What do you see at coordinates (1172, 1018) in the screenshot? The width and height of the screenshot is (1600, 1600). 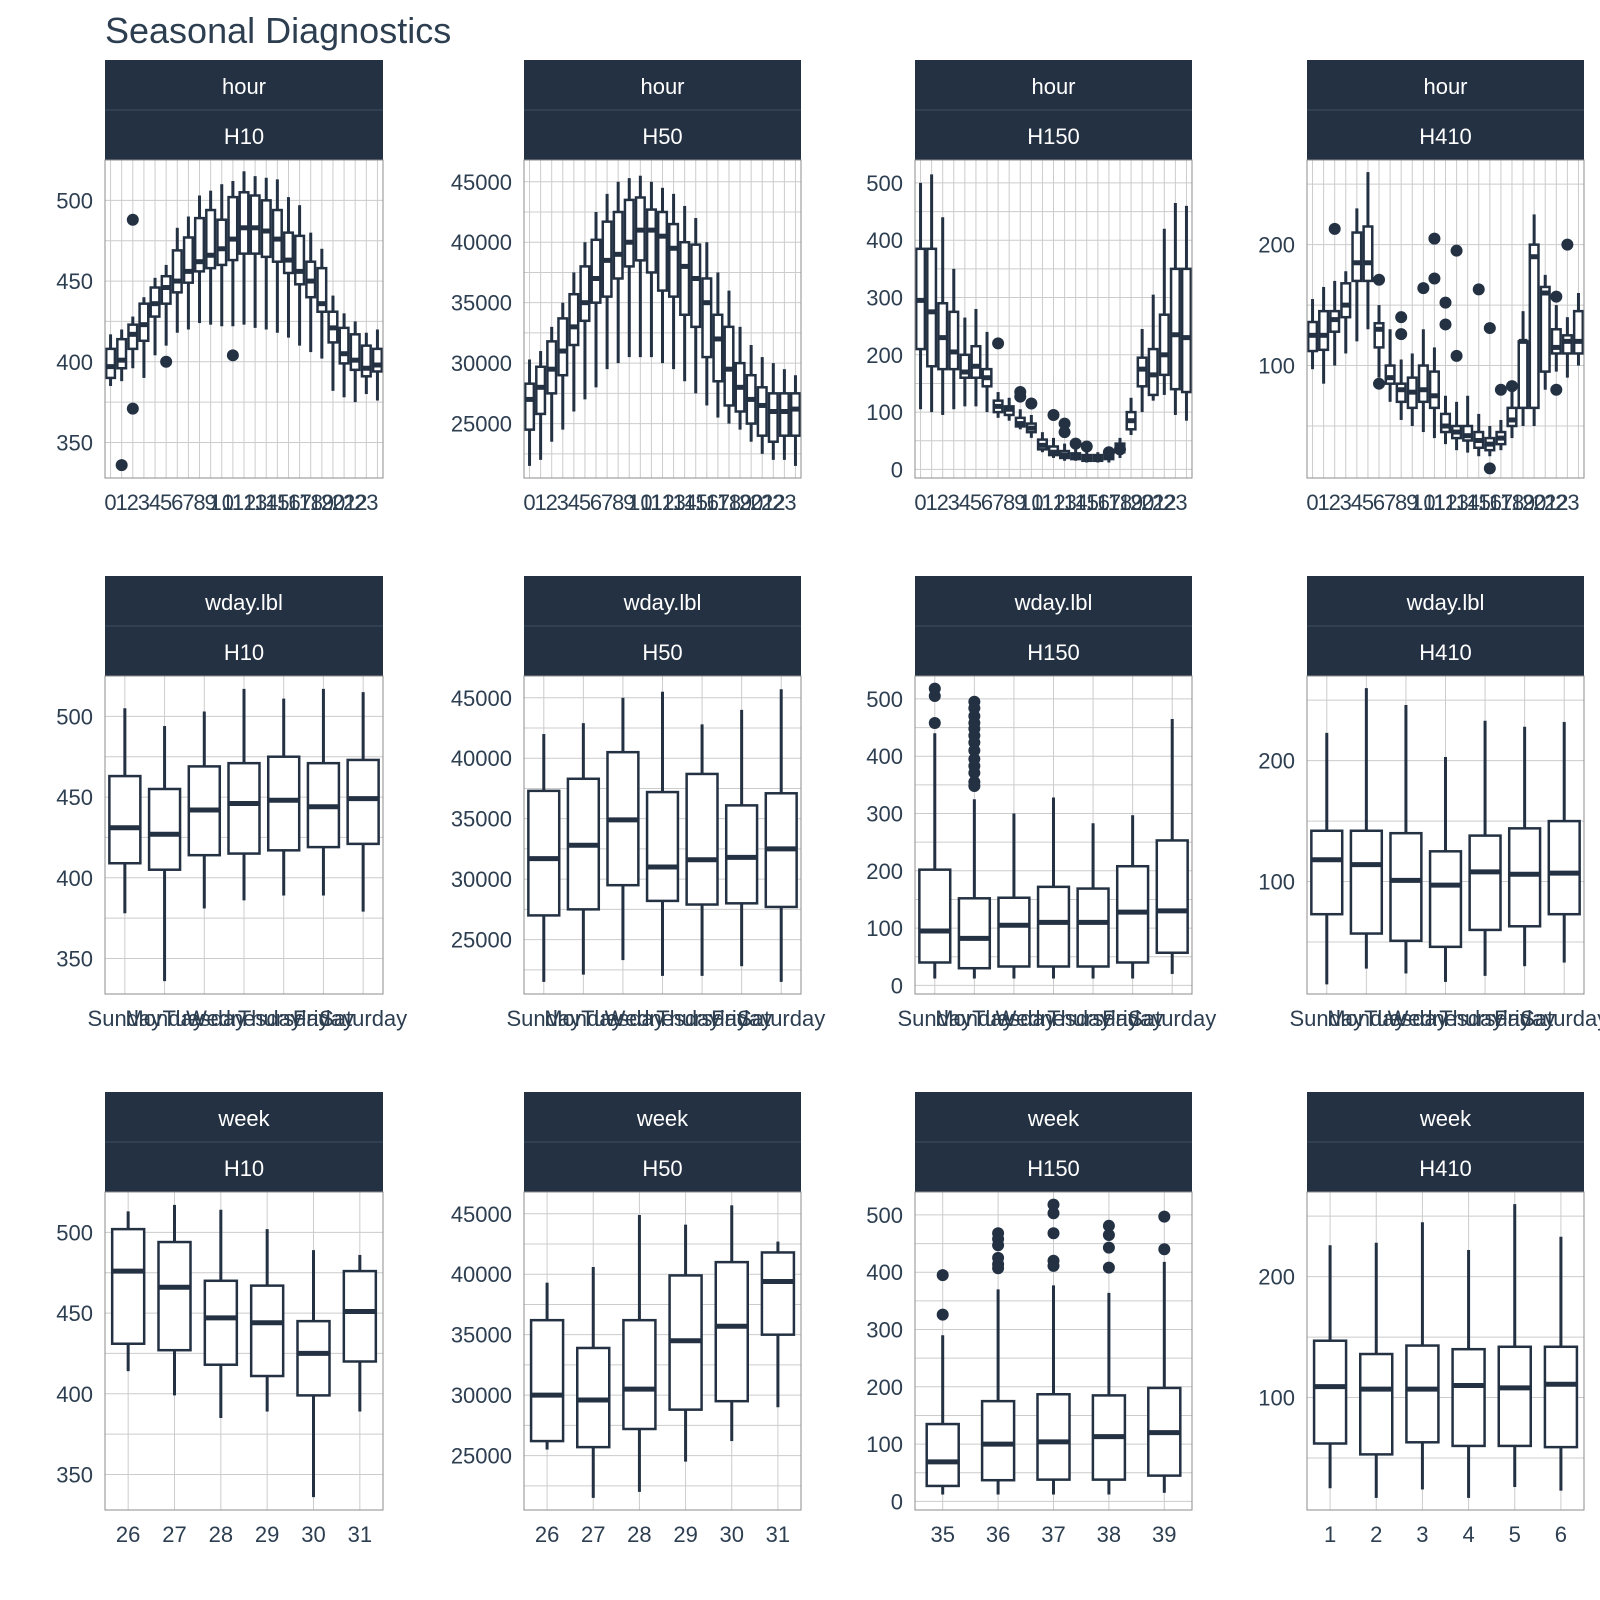 I see `x-tick-label: Saturday` at bounding box center [1172, 1018].